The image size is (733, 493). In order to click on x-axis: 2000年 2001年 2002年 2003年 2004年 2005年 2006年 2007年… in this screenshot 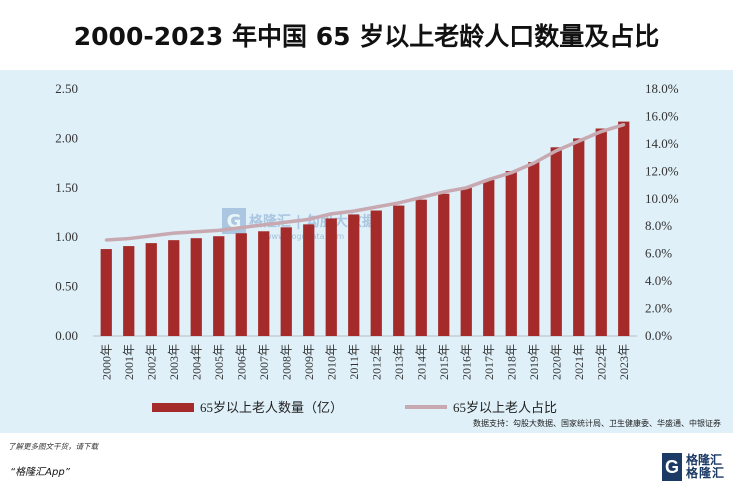, I will do `click(365, 362)`.